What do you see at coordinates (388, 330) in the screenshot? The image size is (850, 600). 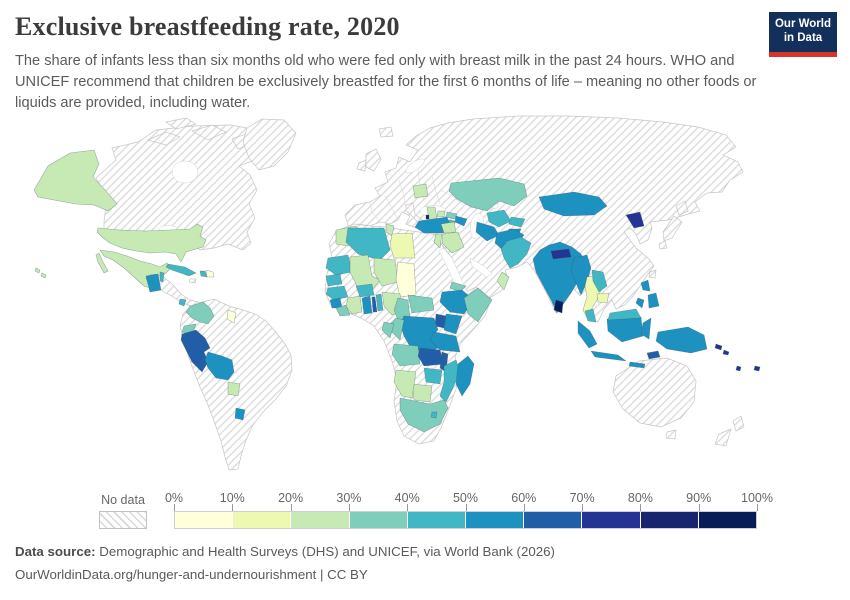 I see `country-gabon` at bounding box center [388, 330].